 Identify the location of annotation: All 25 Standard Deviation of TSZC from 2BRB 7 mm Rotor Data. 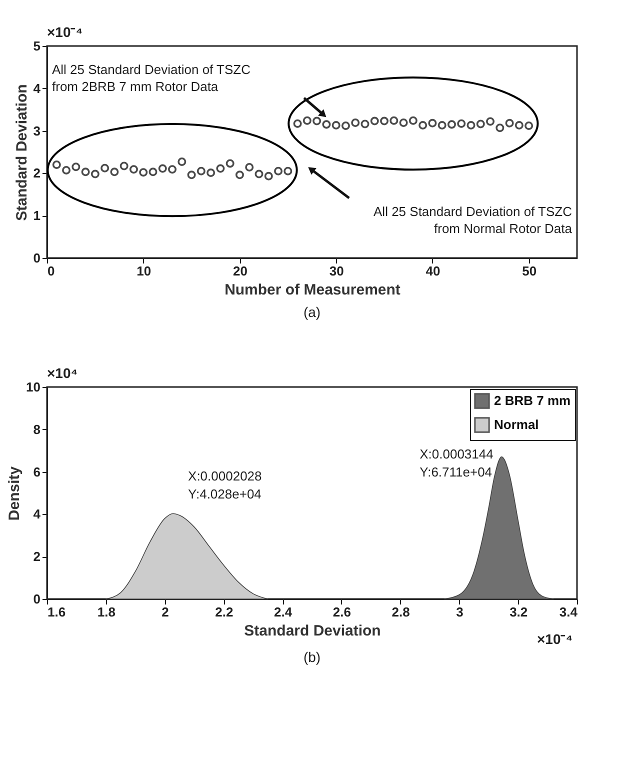
(151, 78).